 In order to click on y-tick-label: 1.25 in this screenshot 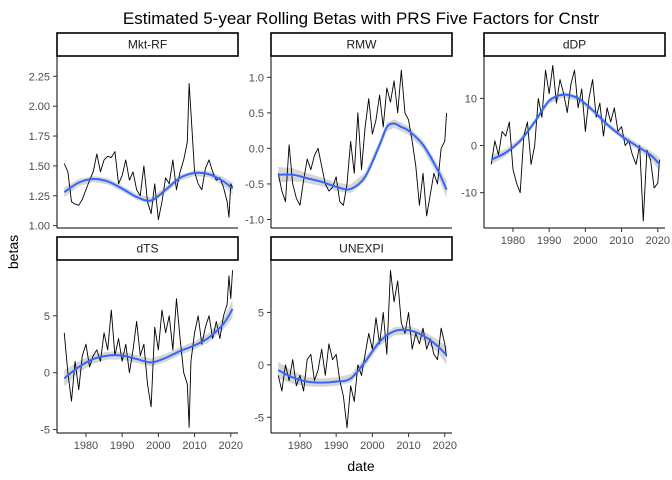, I will do `click(39, 197)`.